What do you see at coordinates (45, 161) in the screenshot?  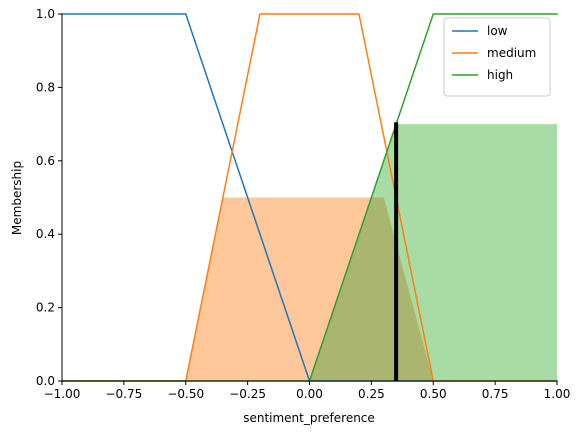 I see `y-tick-label: 0.6` at bounding box center [45, 161].